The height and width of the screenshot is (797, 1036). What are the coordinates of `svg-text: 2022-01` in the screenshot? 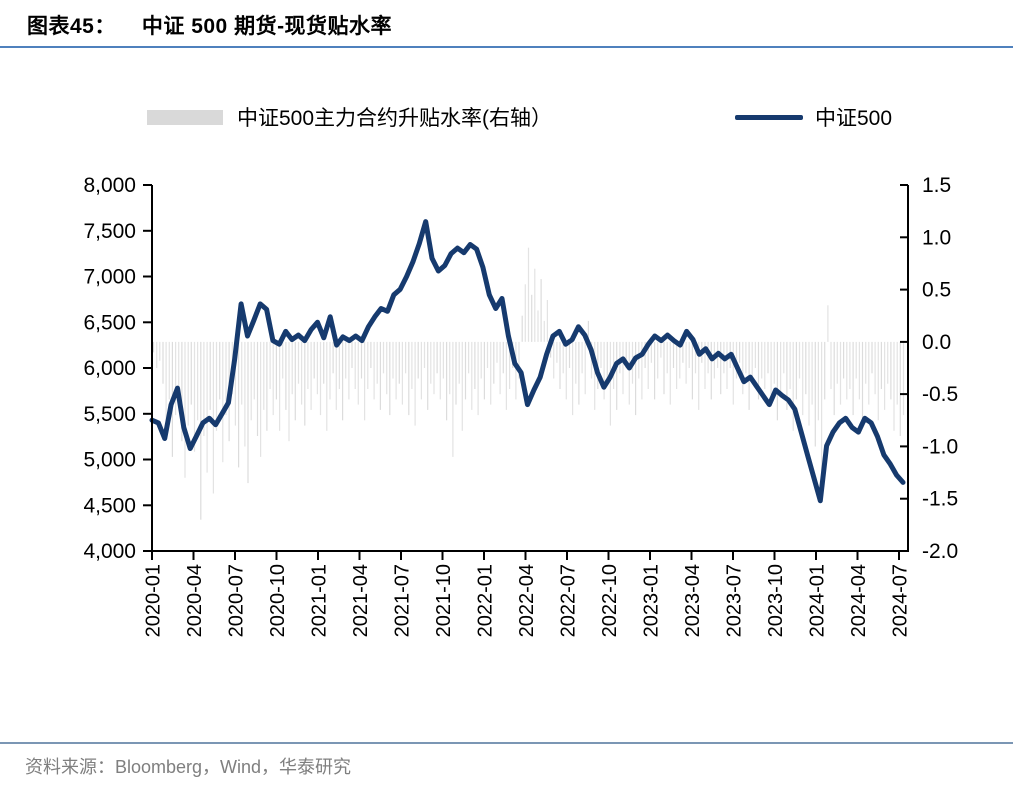 It's located at (486, 600).